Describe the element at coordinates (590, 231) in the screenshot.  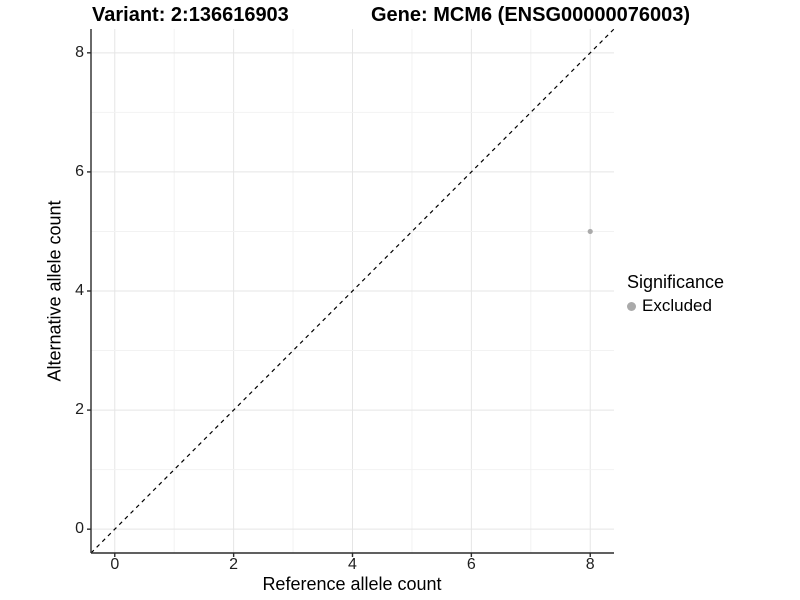
I see `data-point` at that location.